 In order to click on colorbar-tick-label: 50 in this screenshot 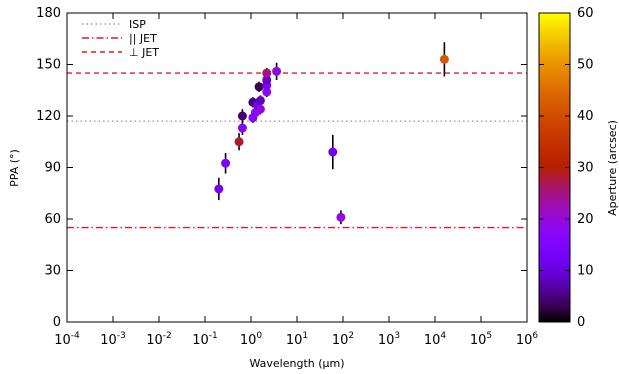, I will do `click(585, 65)`.